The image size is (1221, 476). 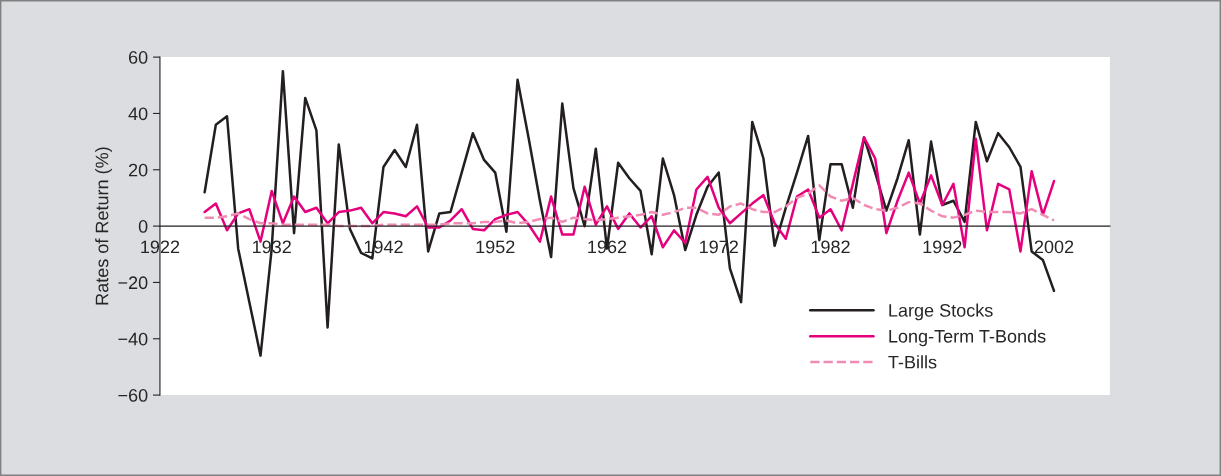 I want to click on x-tick-label: 1992, so click(x=942, y=247).